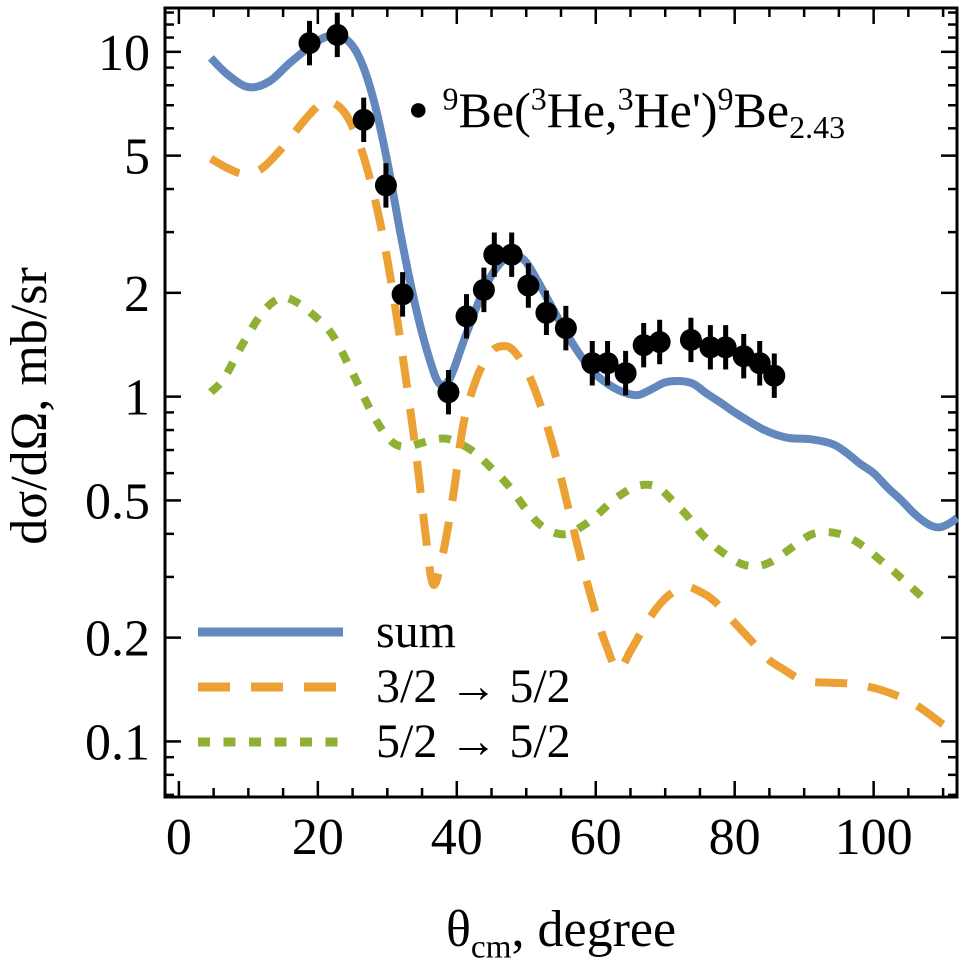  What do you see at coordinates (418, 109) in the screenshot?
I see `data-point-marker-icon: ●` at bounding box center [418, 109].